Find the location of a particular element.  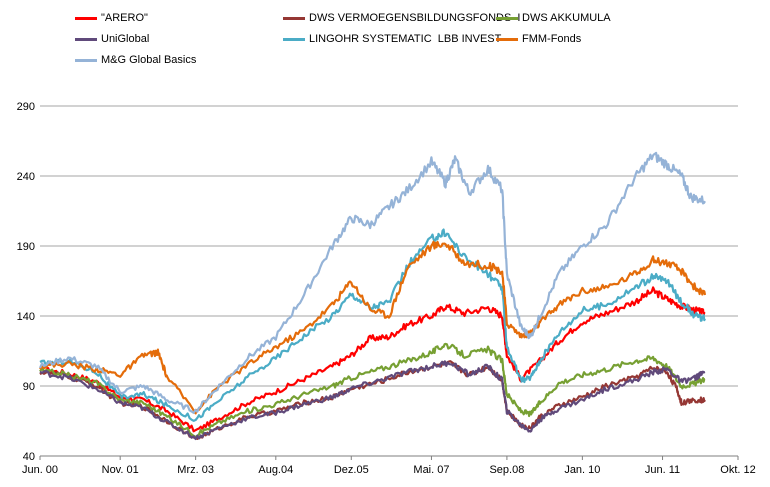

y-tick-label: 140 is located at coordinates (26, 317).